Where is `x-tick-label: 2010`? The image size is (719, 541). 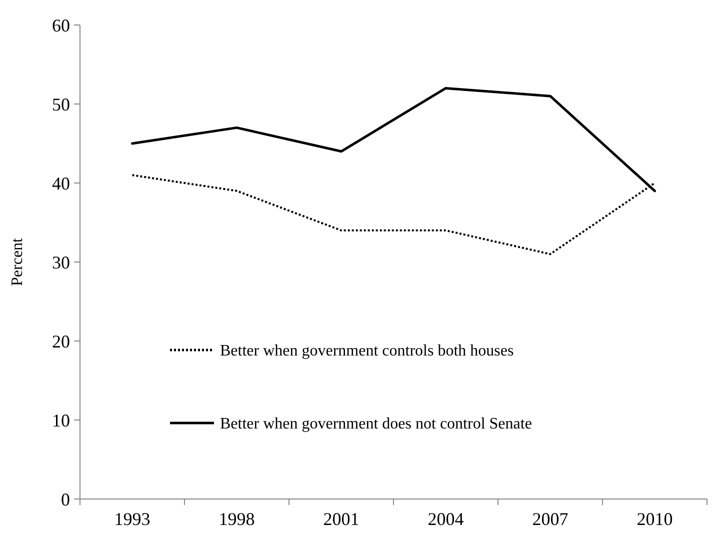
x-tick-label: 2010 is located at coordinates (654, 519).